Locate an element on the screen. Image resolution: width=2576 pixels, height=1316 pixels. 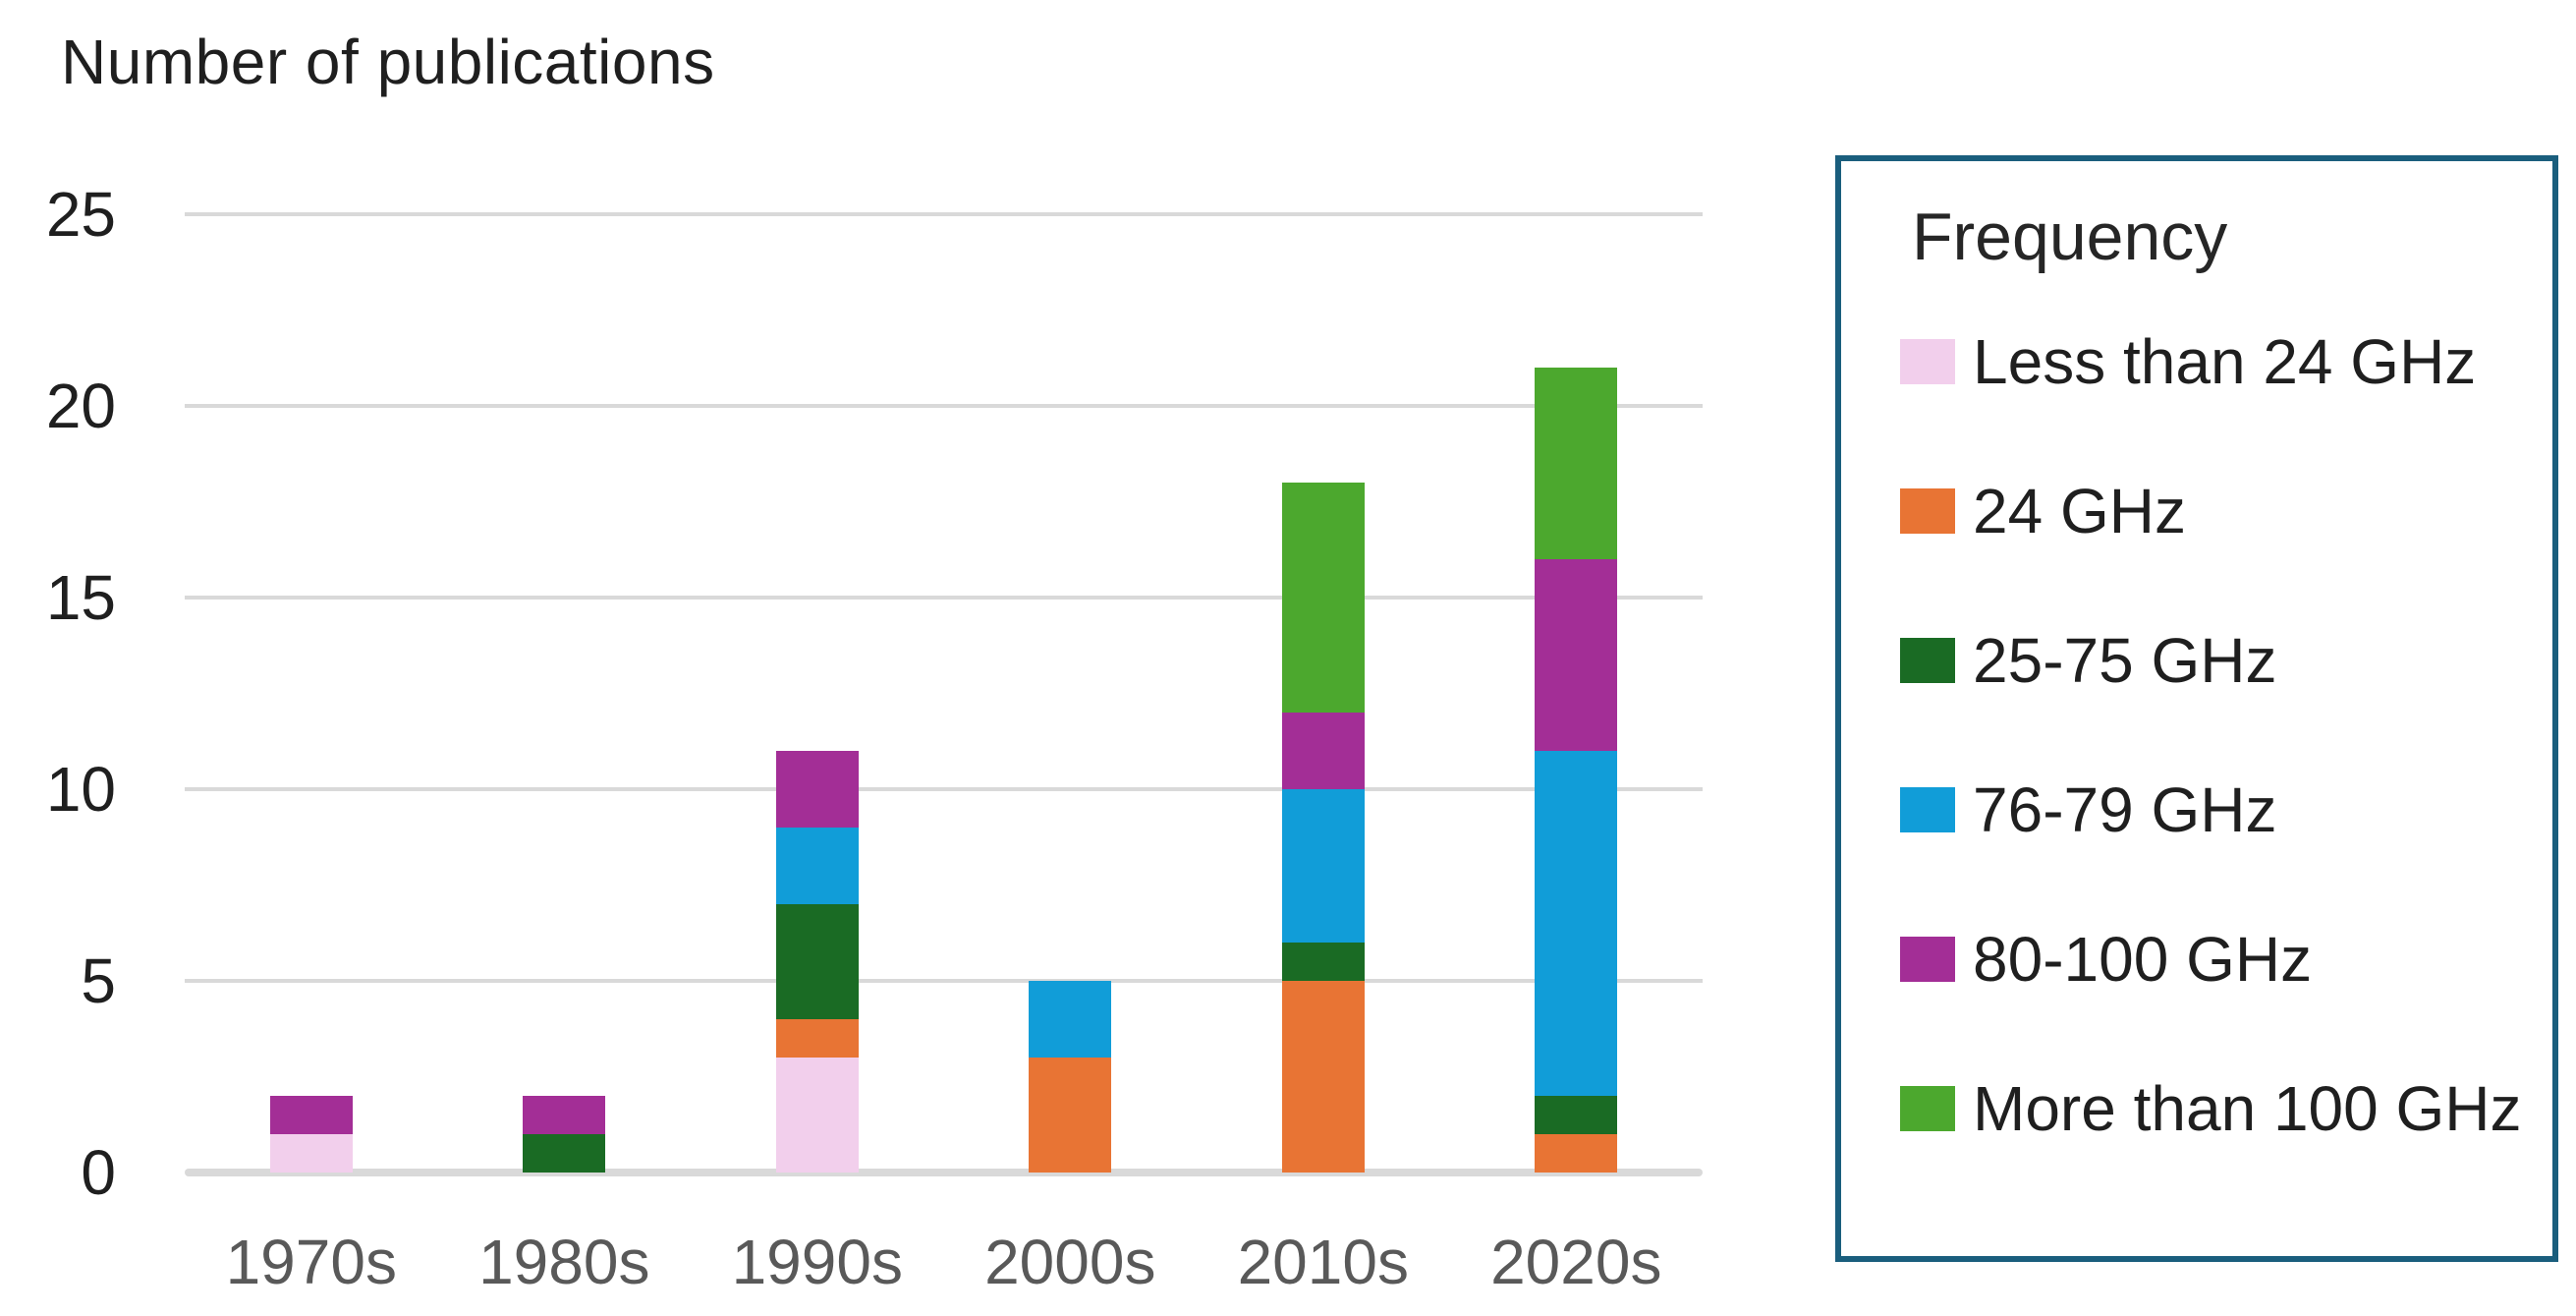
legend-swatch-less-than-24-ghz is located at coordinates (1927, 361).